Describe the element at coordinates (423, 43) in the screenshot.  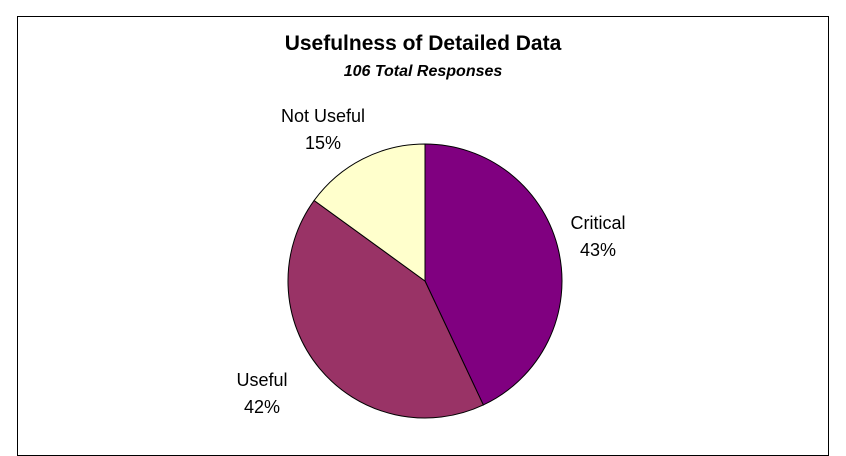
I see `chart-title: Usefulness of Detailed Data` at that location.